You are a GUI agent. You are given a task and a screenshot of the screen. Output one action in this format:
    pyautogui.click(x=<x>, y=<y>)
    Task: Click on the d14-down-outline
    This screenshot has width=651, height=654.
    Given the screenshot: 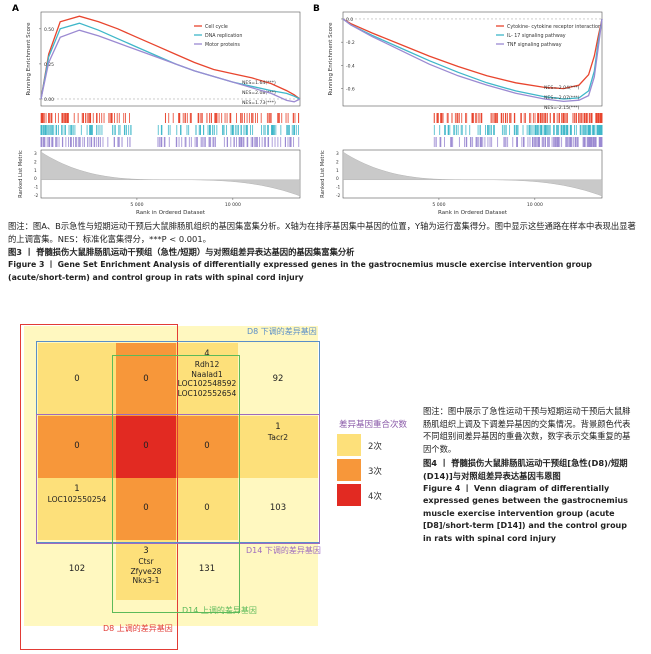 What is the action you would take?
    pyautogui.click(x=178, y=479)
    